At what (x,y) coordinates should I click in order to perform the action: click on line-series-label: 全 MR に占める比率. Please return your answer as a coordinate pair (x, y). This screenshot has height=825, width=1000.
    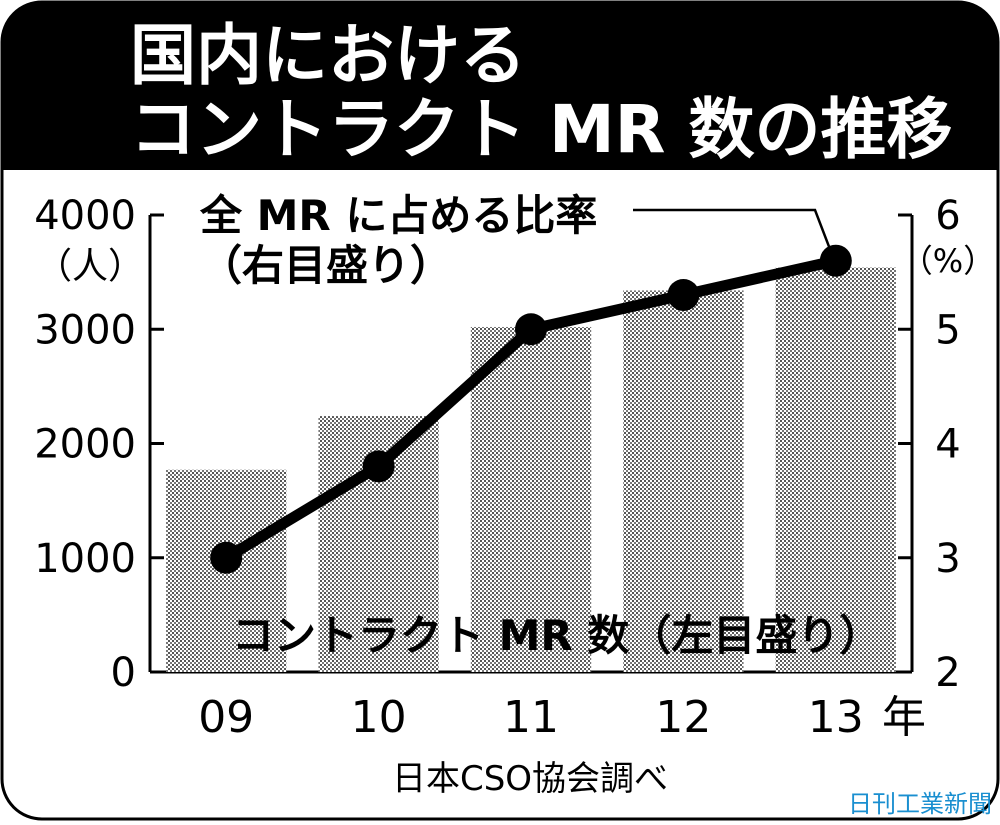
    Looking at the image, I should click on (398, 215).